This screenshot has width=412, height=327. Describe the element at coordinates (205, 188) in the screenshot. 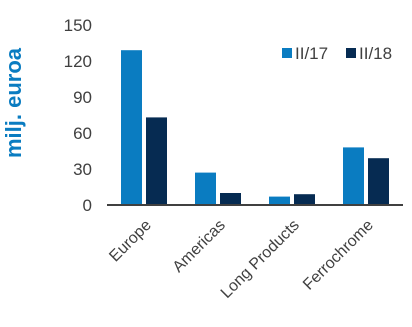

I see `bar-ii-17-americas` at that location.